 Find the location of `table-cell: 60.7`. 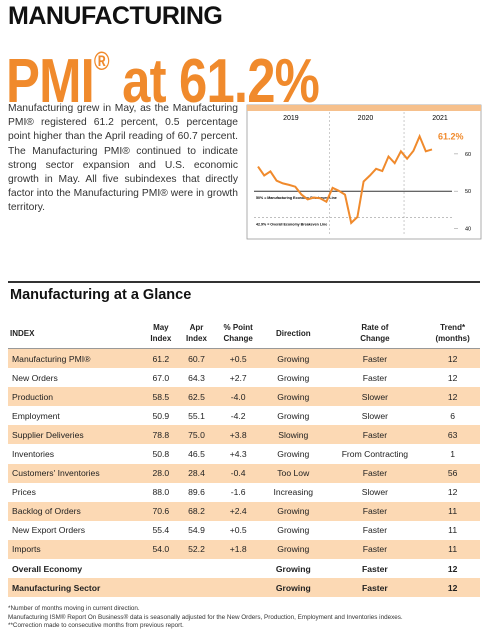

table-cell: 60.7 is located at coordinates (196, 358).